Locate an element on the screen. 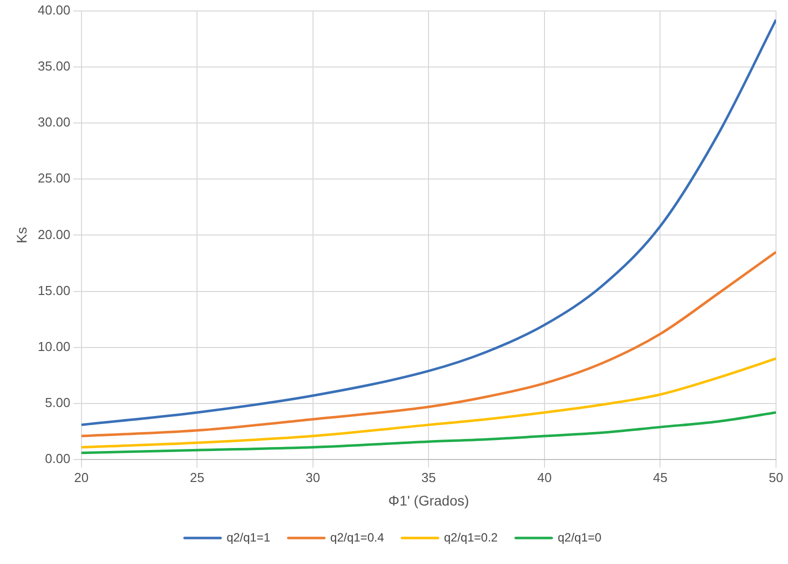 The height and width of the screenshot is (564, 788). y-tick-label: 25.00 is located at coordinates (54, 178).